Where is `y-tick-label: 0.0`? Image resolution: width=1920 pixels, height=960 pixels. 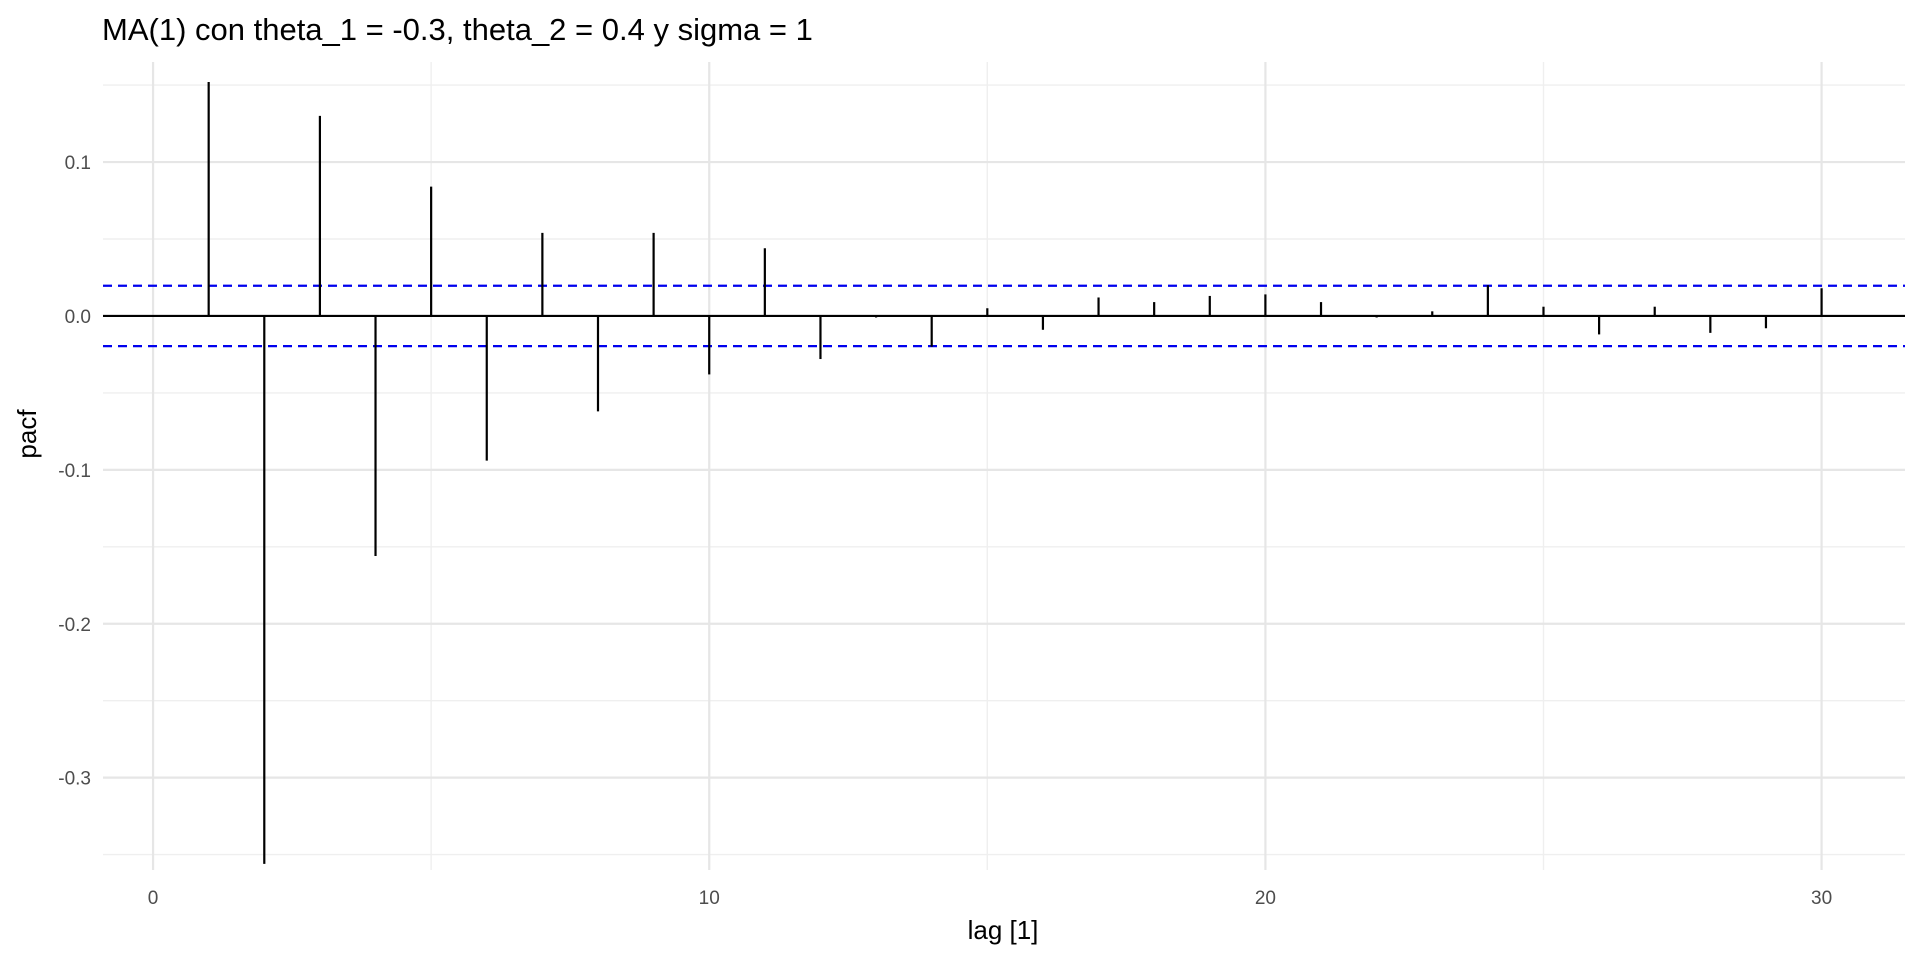 y-tick-label: 0.0 is located at coordinates (78, 317).